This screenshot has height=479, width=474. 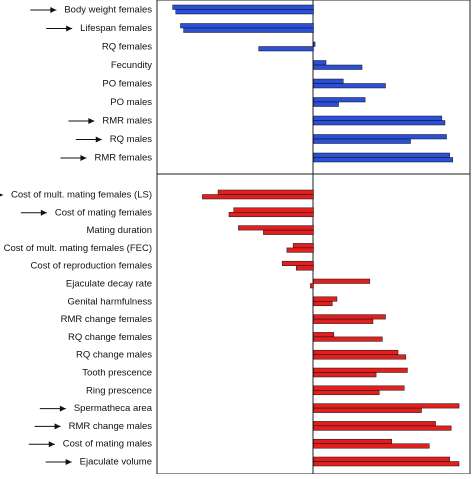 I want to click on category-label: PO females, so click(x=127, y=84).